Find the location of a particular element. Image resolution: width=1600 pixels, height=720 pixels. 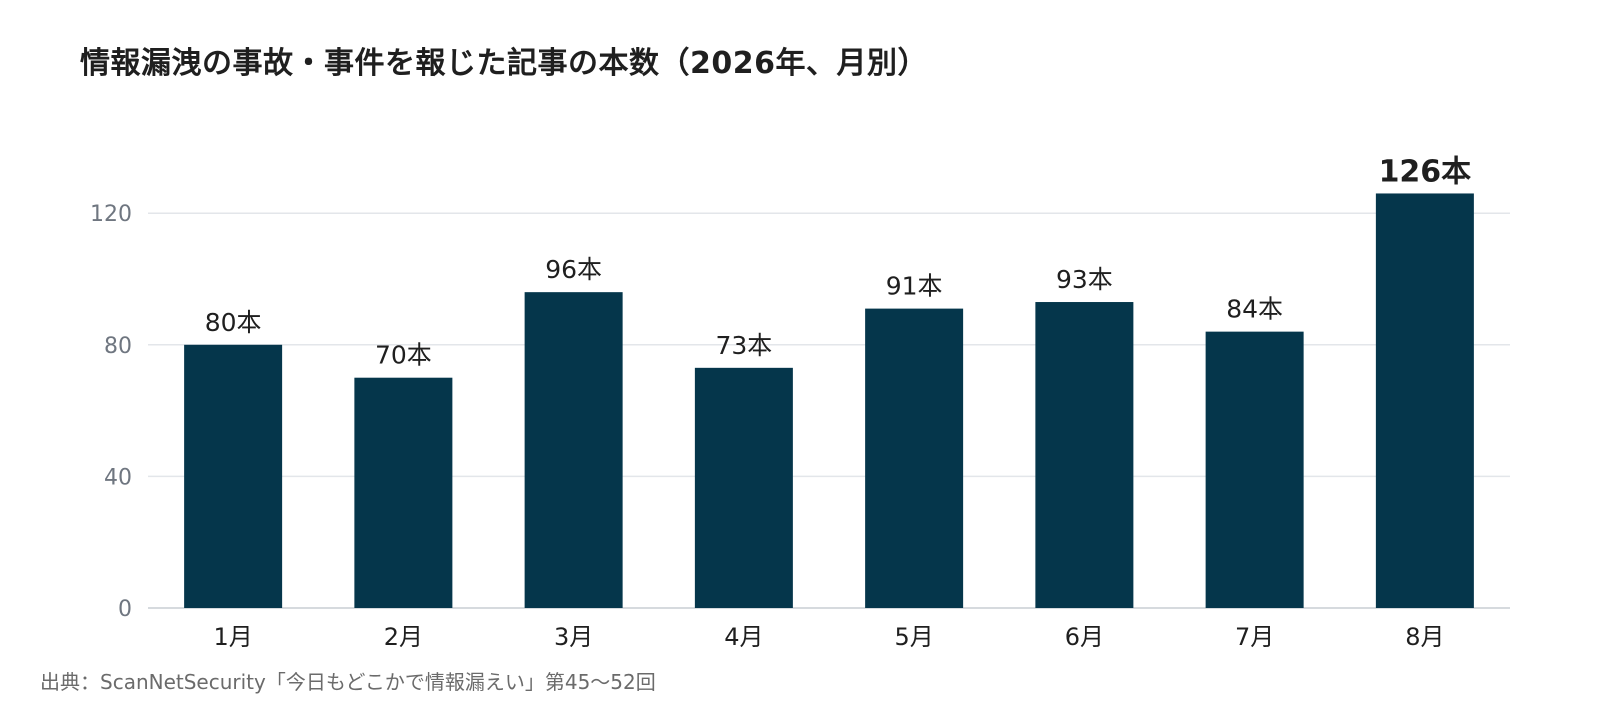

data-label-2: 70本 is located at coordinates (403, 355).